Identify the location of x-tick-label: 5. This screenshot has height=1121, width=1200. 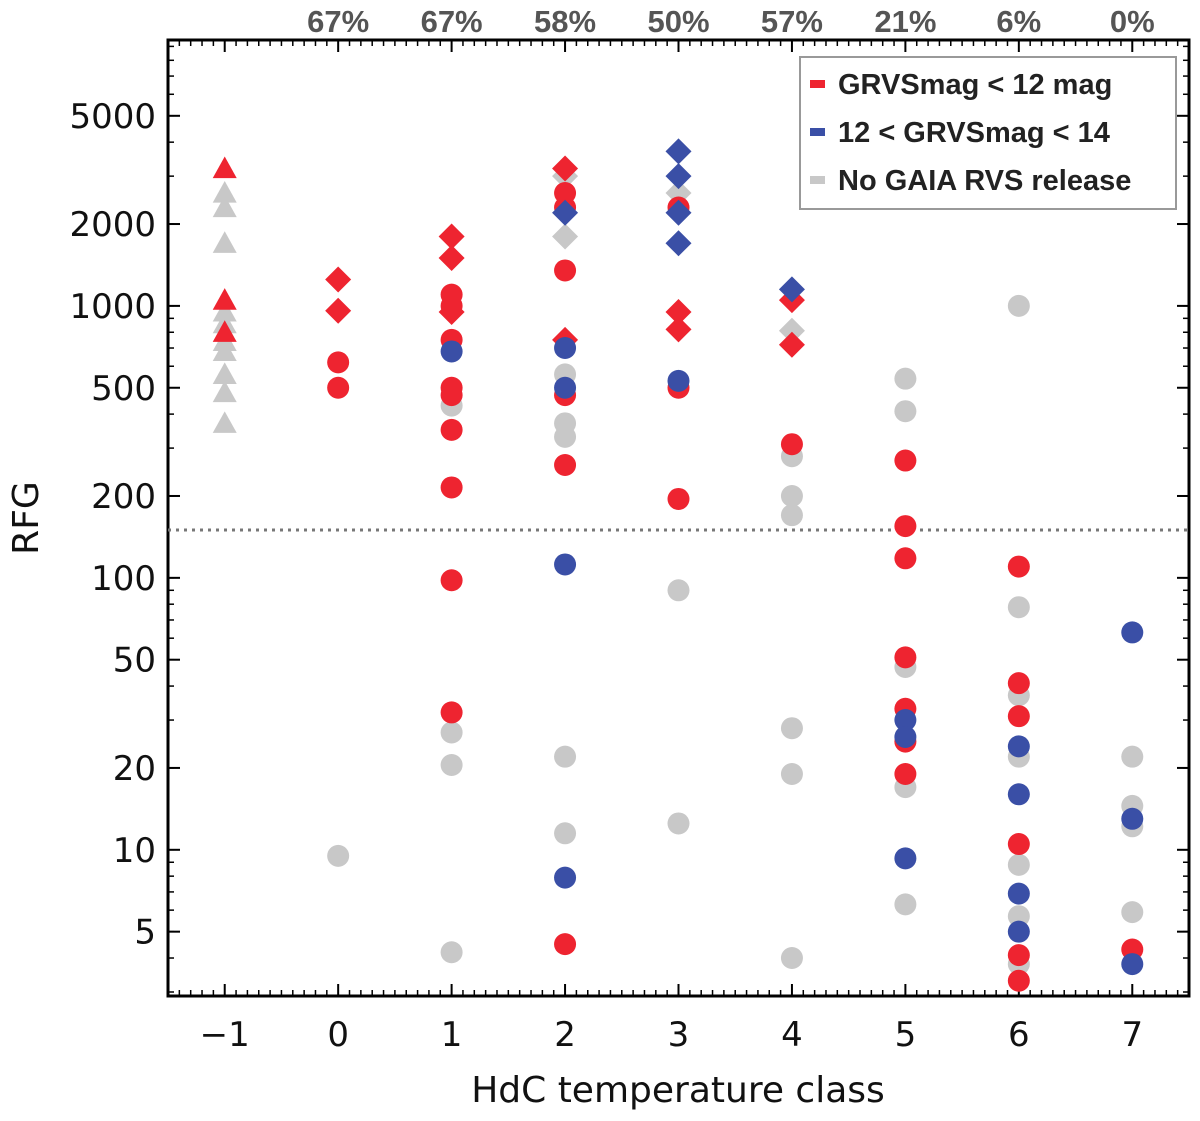
(906, 1035).